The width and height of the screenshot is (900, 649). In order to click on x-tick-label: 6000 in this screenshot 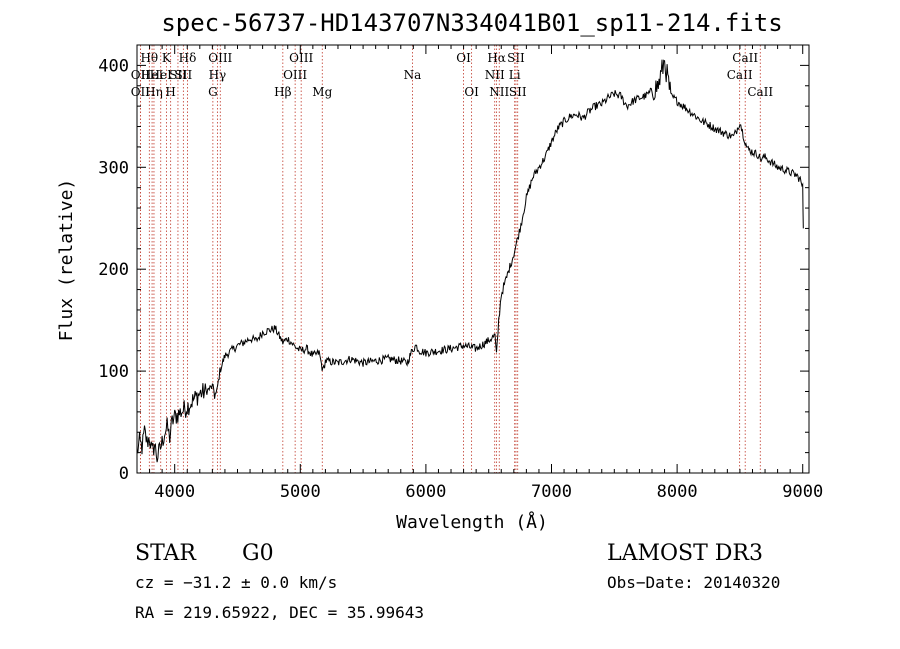, I will do `click(425, 492)`.